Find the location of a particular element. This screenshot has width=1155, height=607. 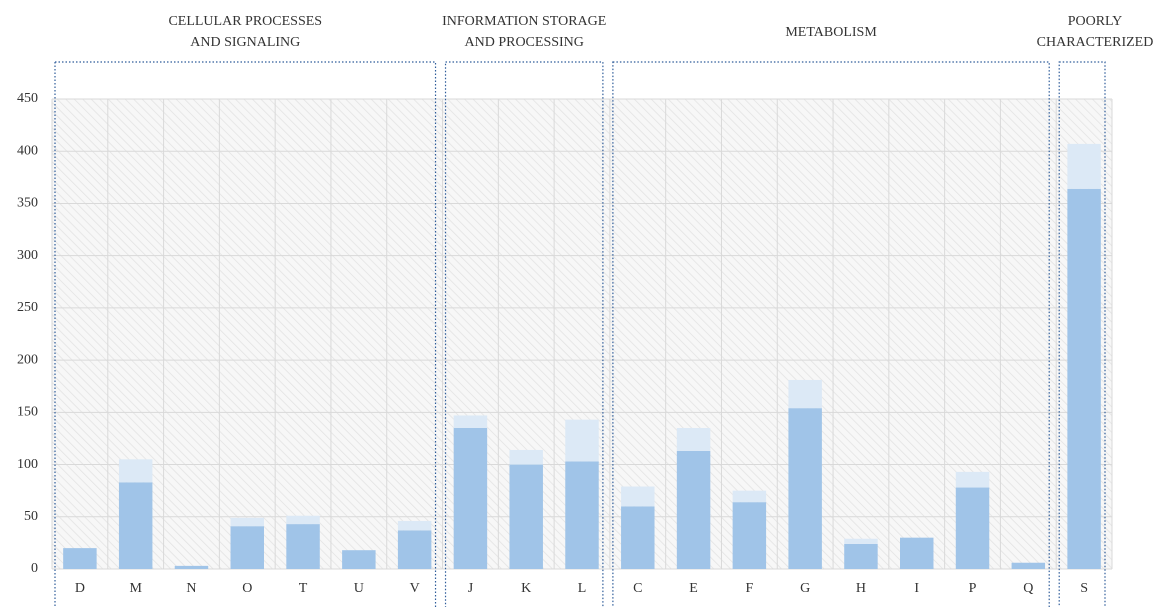

y-tick-label: 350 is located at coordinates (27, 203).